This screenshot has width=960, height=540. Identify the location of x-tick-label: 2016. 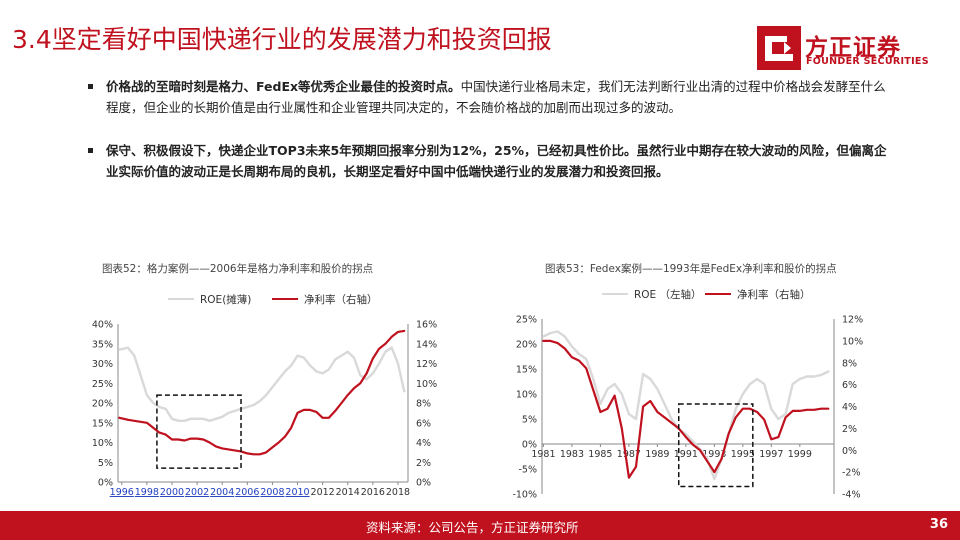
(373, 492).